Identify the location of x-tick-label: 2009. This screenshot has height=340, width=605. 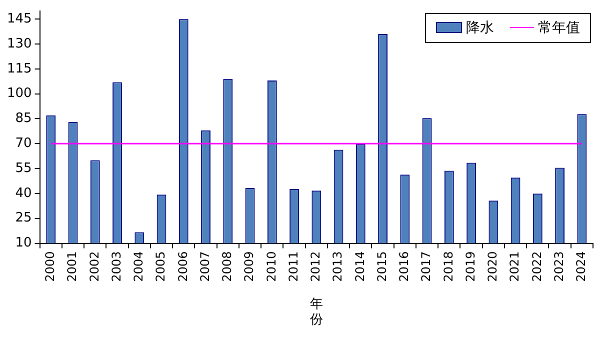
(249, 266).